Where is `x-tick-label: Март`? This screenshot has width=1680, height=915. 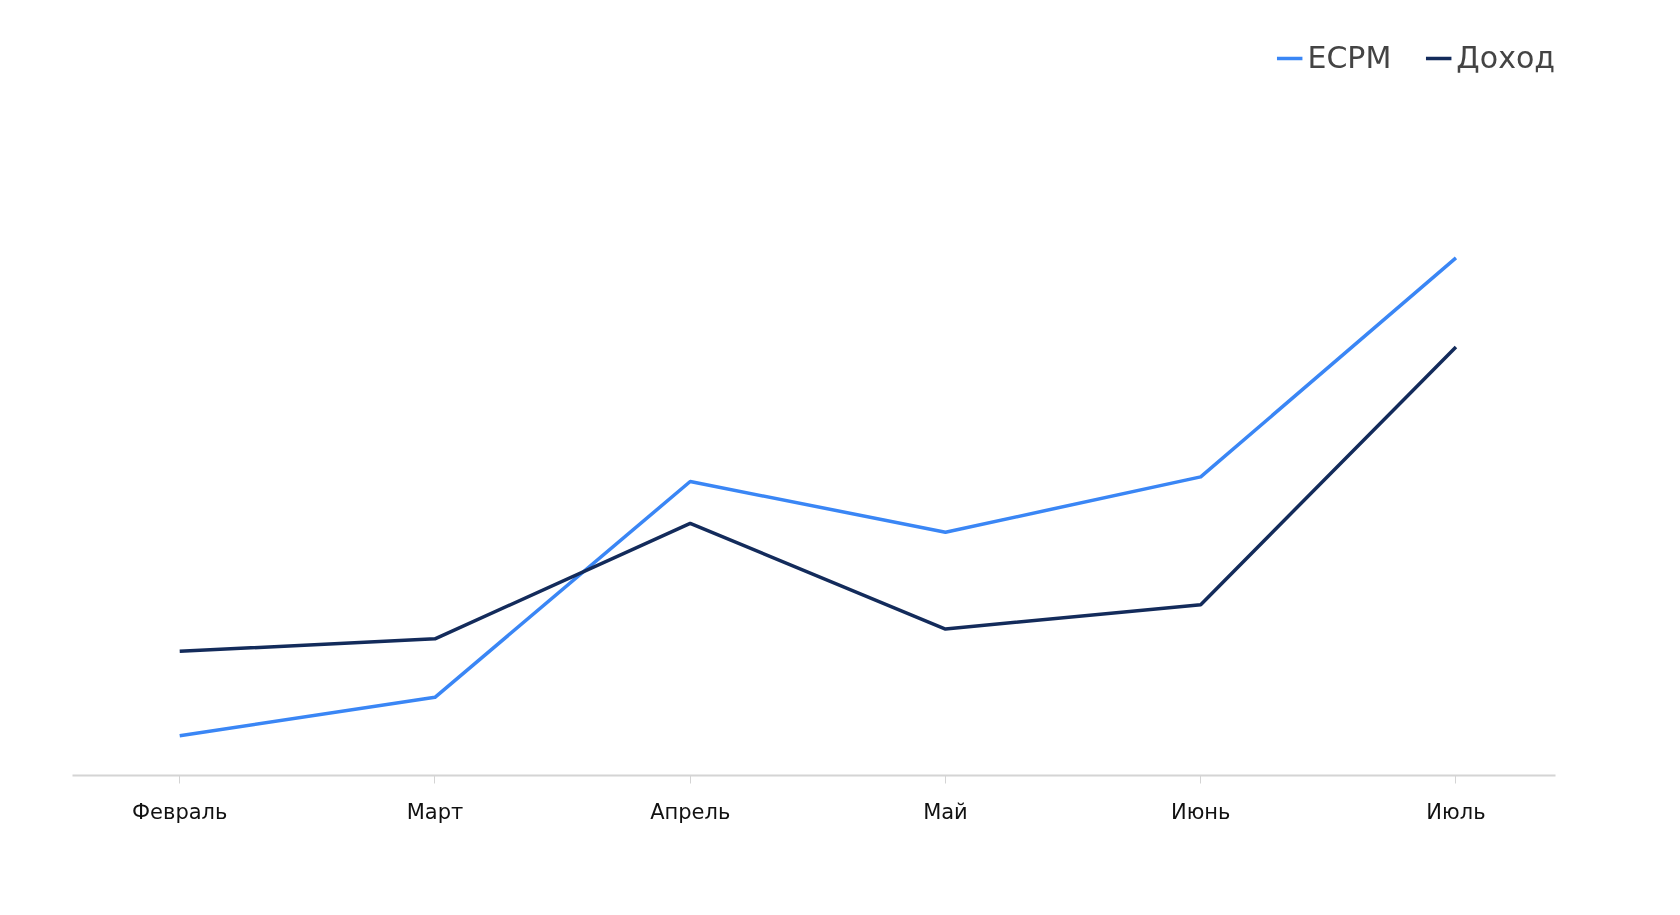
x-tick-label: Март is located at coordinates (435, 811).